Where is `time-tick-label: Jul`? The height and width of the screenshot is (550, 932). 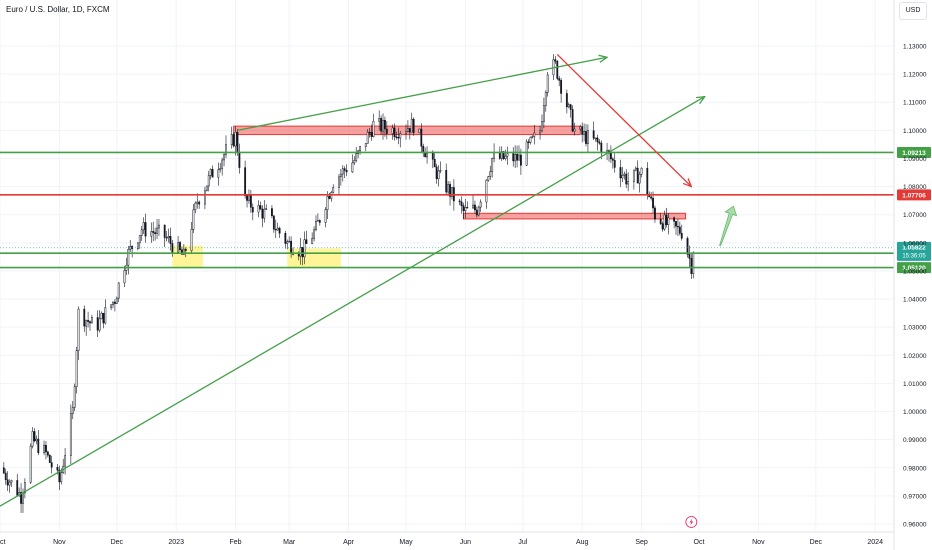
time-tick-label: Jul is located at coordinates (522, 542).